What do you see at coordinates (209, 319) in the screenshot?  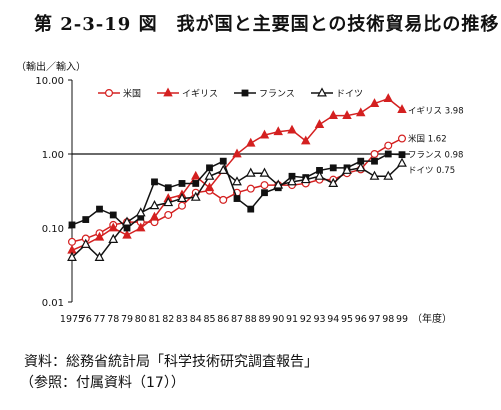 I see `x-tick-label: 85` at bounding box center [209, 319].